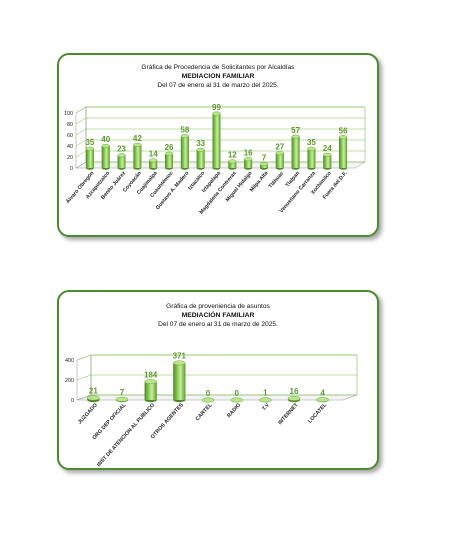  What do you see at coordinates (276, 179) in the screenshot?
I see `category-label: Tláhuac` at bounding box center [276, 179].